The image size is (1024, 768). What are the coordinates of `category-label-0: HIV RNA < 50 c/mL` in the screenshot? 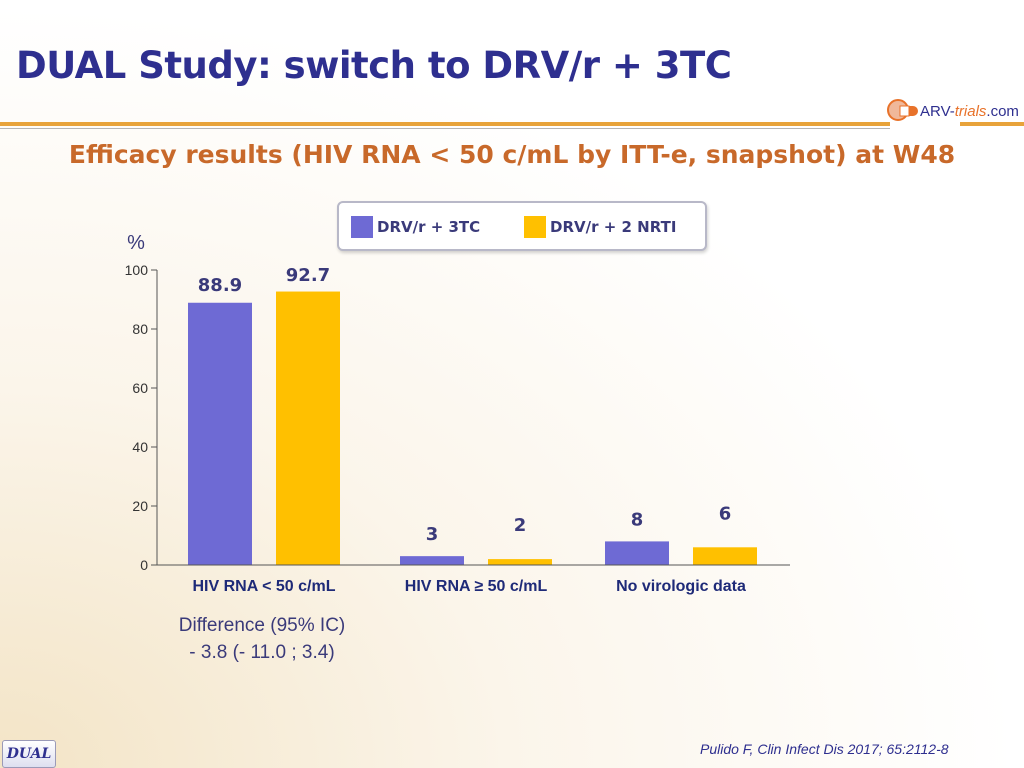 It's located at (263, 586).